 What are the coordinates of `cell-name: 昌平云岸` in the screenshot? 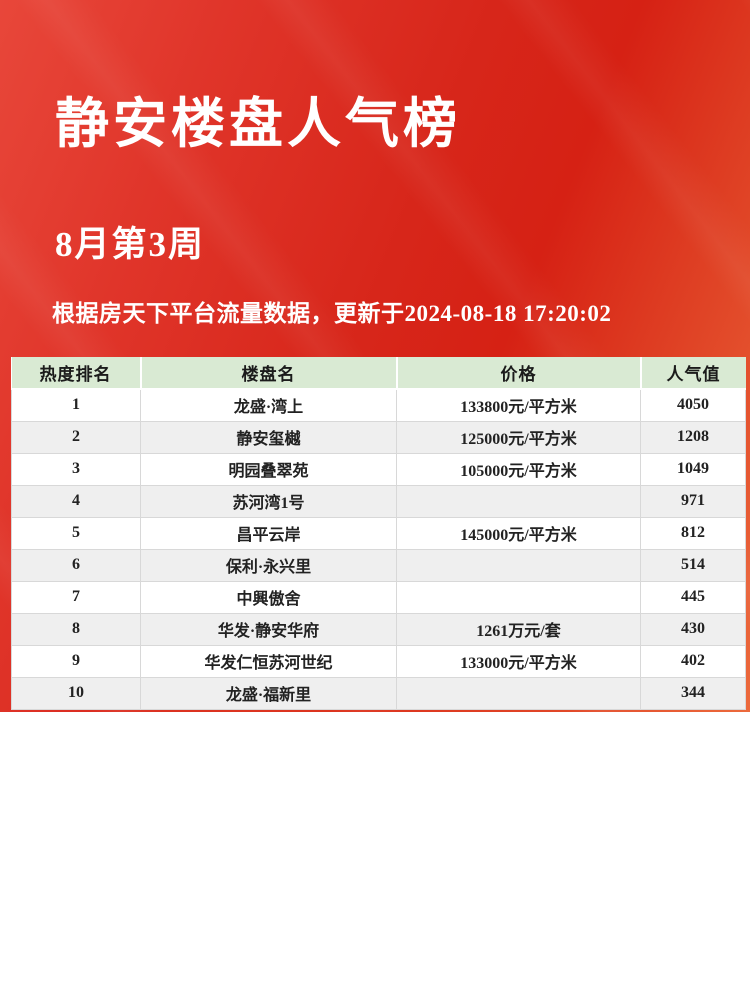 It's located at (268, 533).